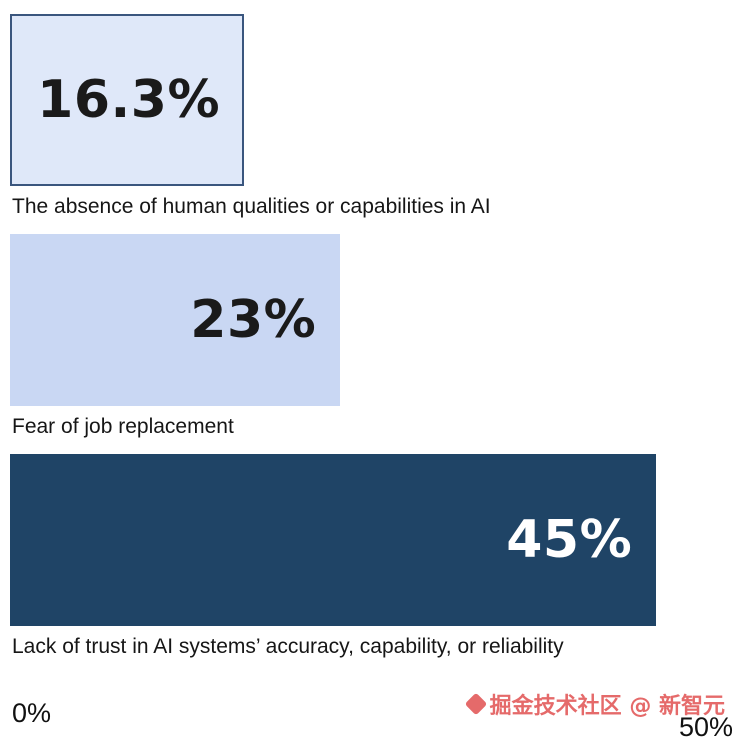 The height and width of the screenshot is (743, 741). Describe the element at coordinates (123, 426) in the screenshot. I see `bar-category-label: Fear of job replacement` at that location.